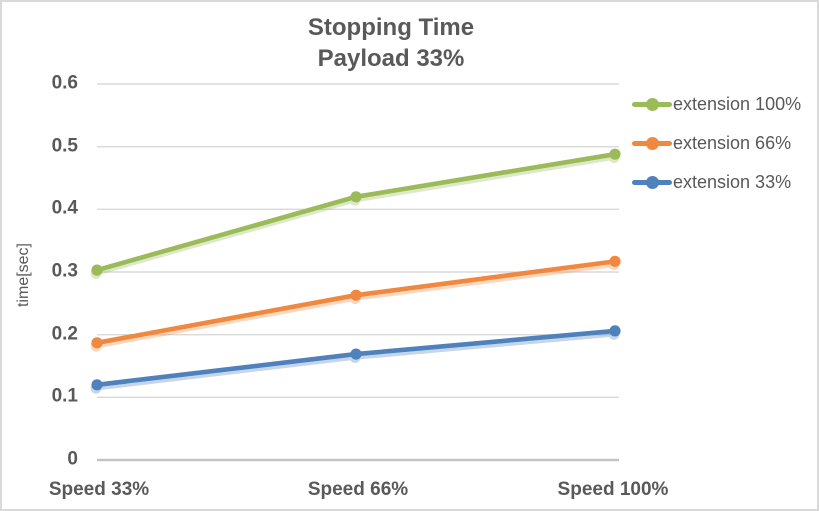 This screenshot has width=819, height=511. Describe the element at coordinates (613, 489) in the screenshot. I see `x-category-label: Speed 100%` at that location.